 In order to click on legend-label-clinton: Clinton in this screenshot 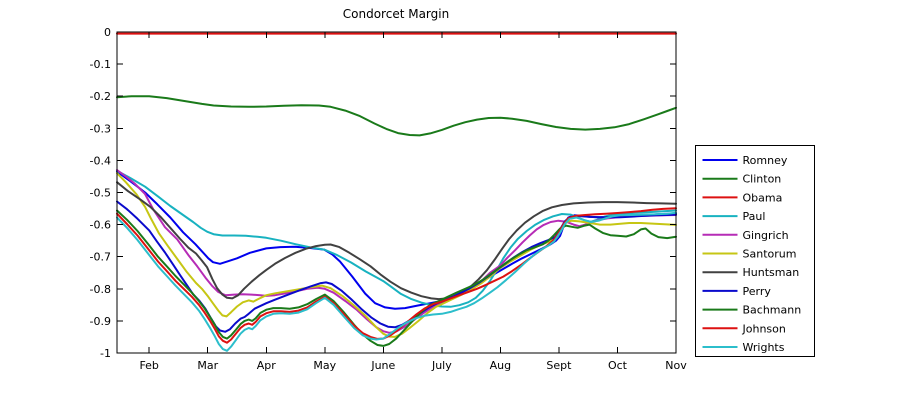, I will do `click(762, 179)`.